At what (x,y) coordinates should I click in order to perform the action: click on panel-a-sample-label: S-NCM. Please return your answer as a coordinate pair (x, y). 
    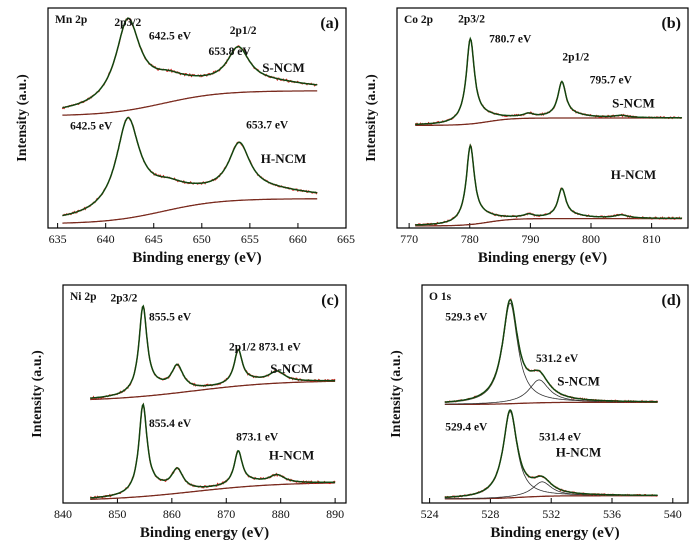
    Looking at the image, I should click on (283, 67).